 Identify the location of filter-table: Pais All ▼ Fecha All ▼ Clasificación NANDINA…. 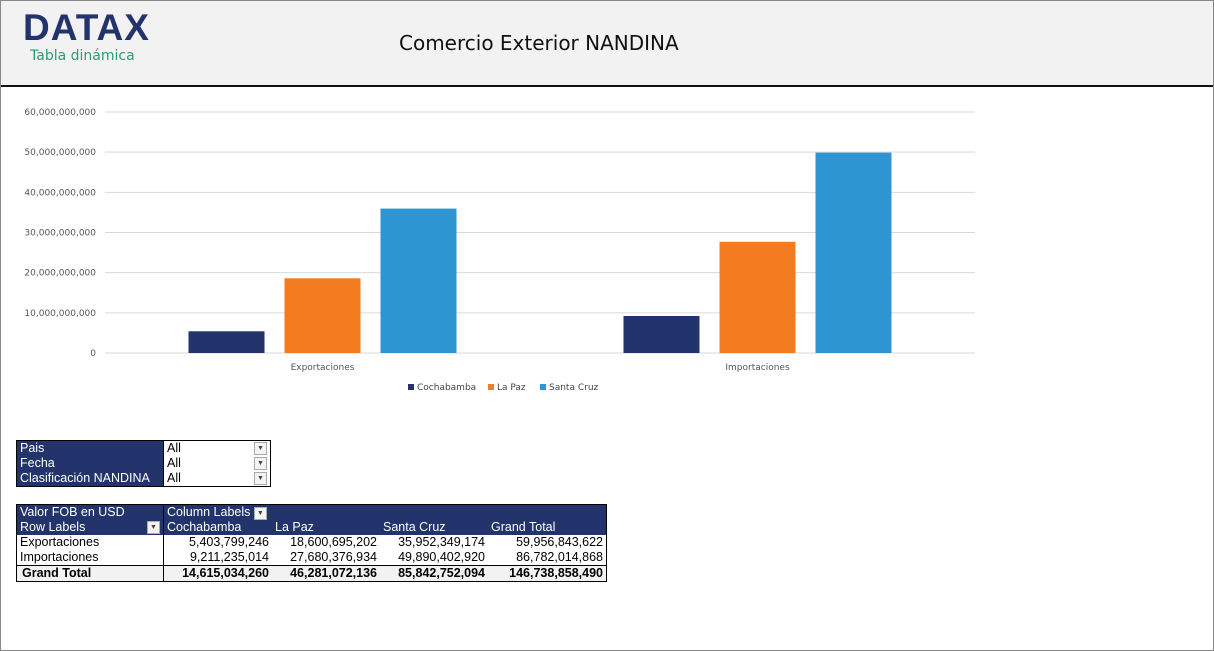
(143, 463).